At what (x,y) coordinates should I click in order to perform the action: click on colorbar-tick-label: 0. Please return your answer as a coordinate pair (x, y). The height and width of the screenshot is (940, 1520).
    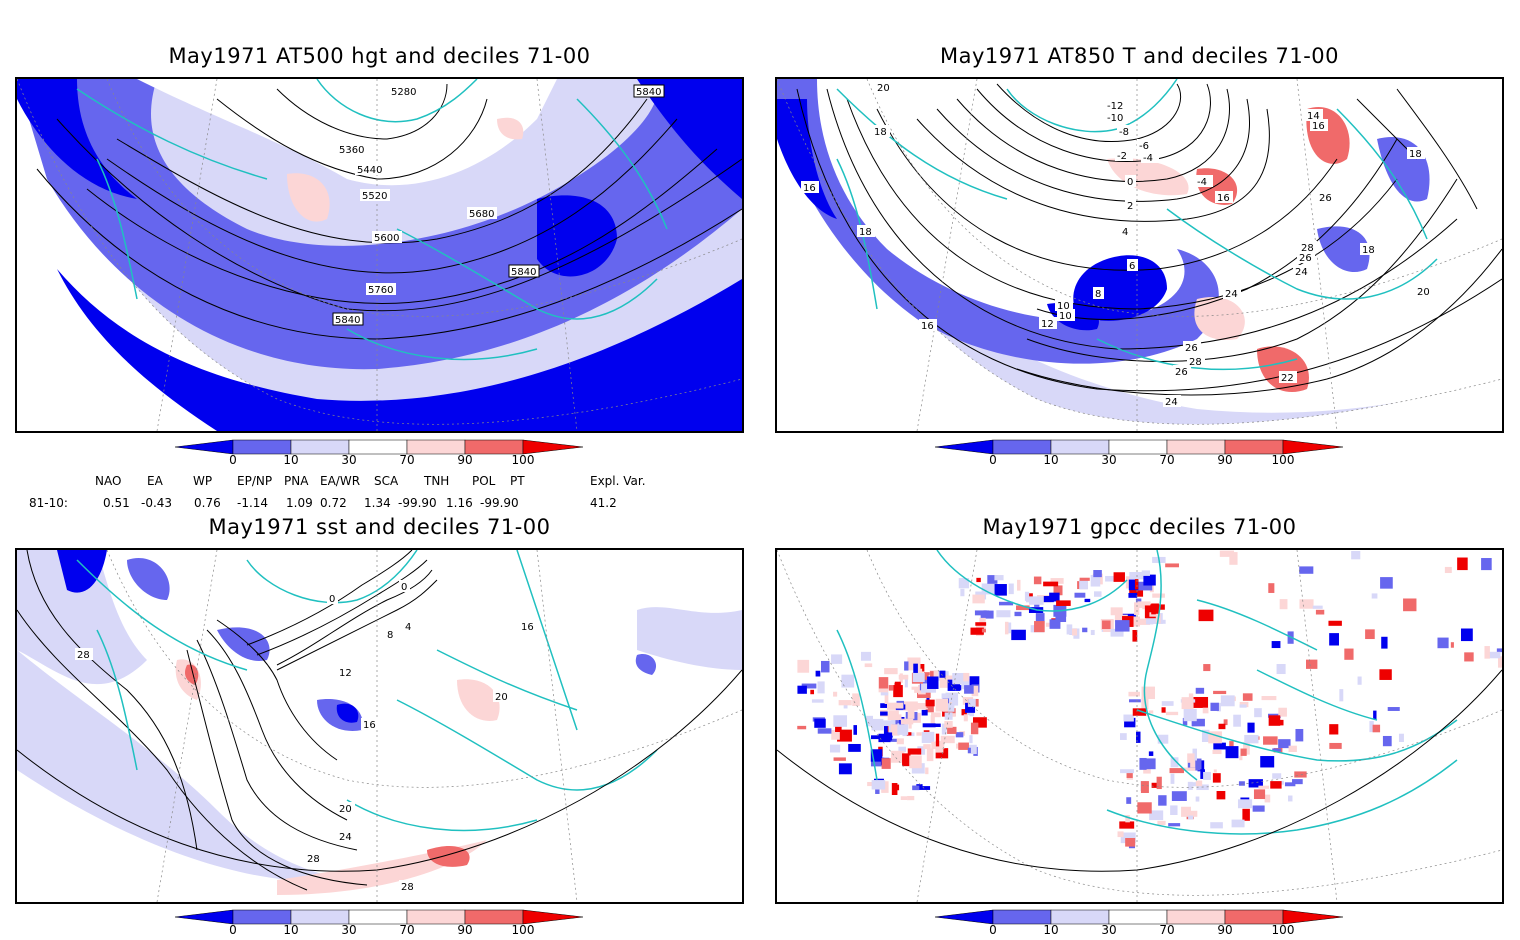
    Looking at the image, I should click on (233, 460).